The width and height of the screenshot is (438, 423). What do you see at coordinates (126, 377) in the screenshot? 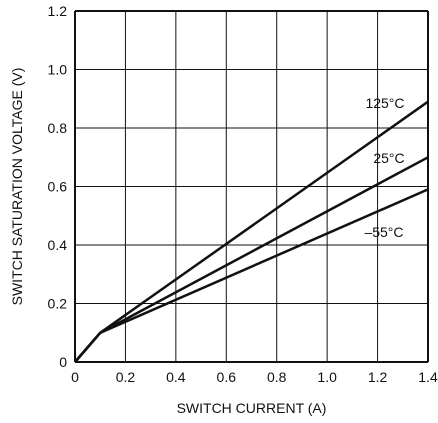
I see `x-tick-label: 0.2` at bounding box center [126, 377].